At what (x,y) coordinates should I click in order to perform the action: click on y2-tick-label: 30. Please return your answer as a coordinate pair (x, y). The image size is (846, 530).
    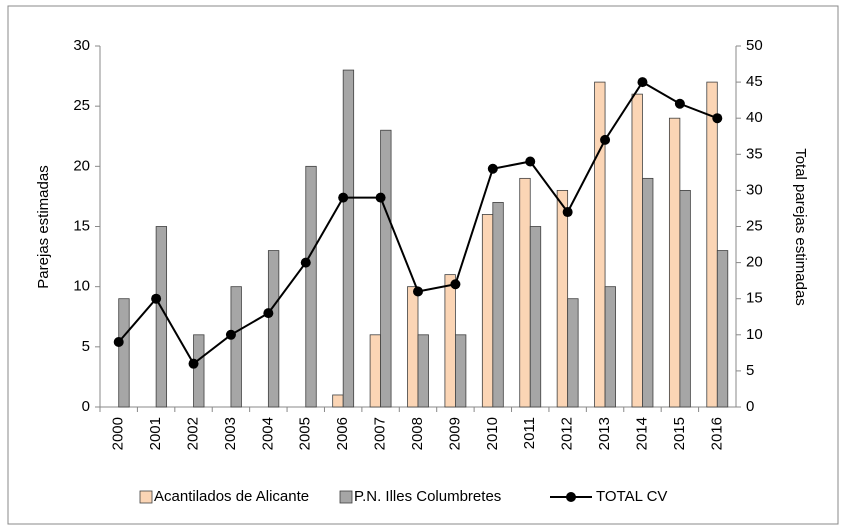
    Looking at the image, I should click on (754, 189).